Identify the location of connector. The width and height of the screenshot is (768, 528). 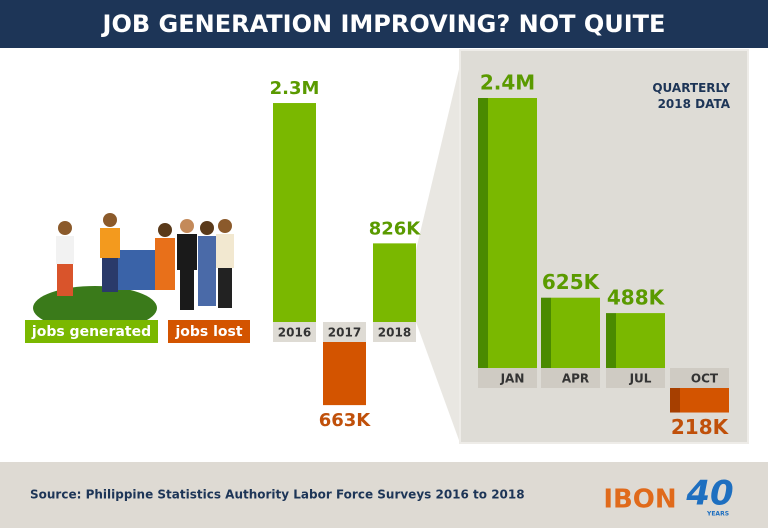
(438, 254).